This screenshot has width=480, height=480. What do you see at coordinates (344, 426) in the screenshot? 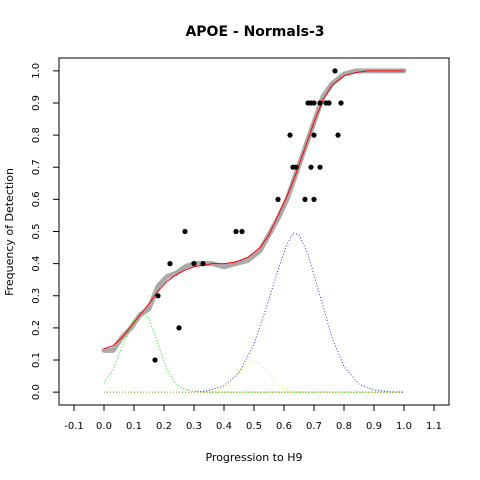
I see `x-tick-label: 0.8` at bounding box center [344, 426].